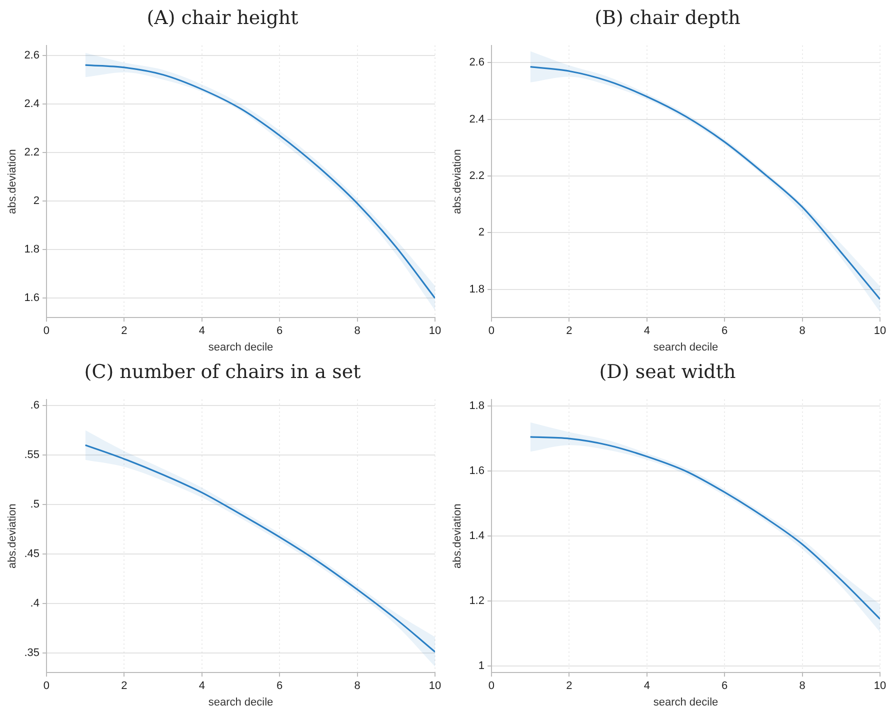 The width and height of the screenshot is (890, 709). I want to click on y-tick-label: 1.2, so click(476, 601).